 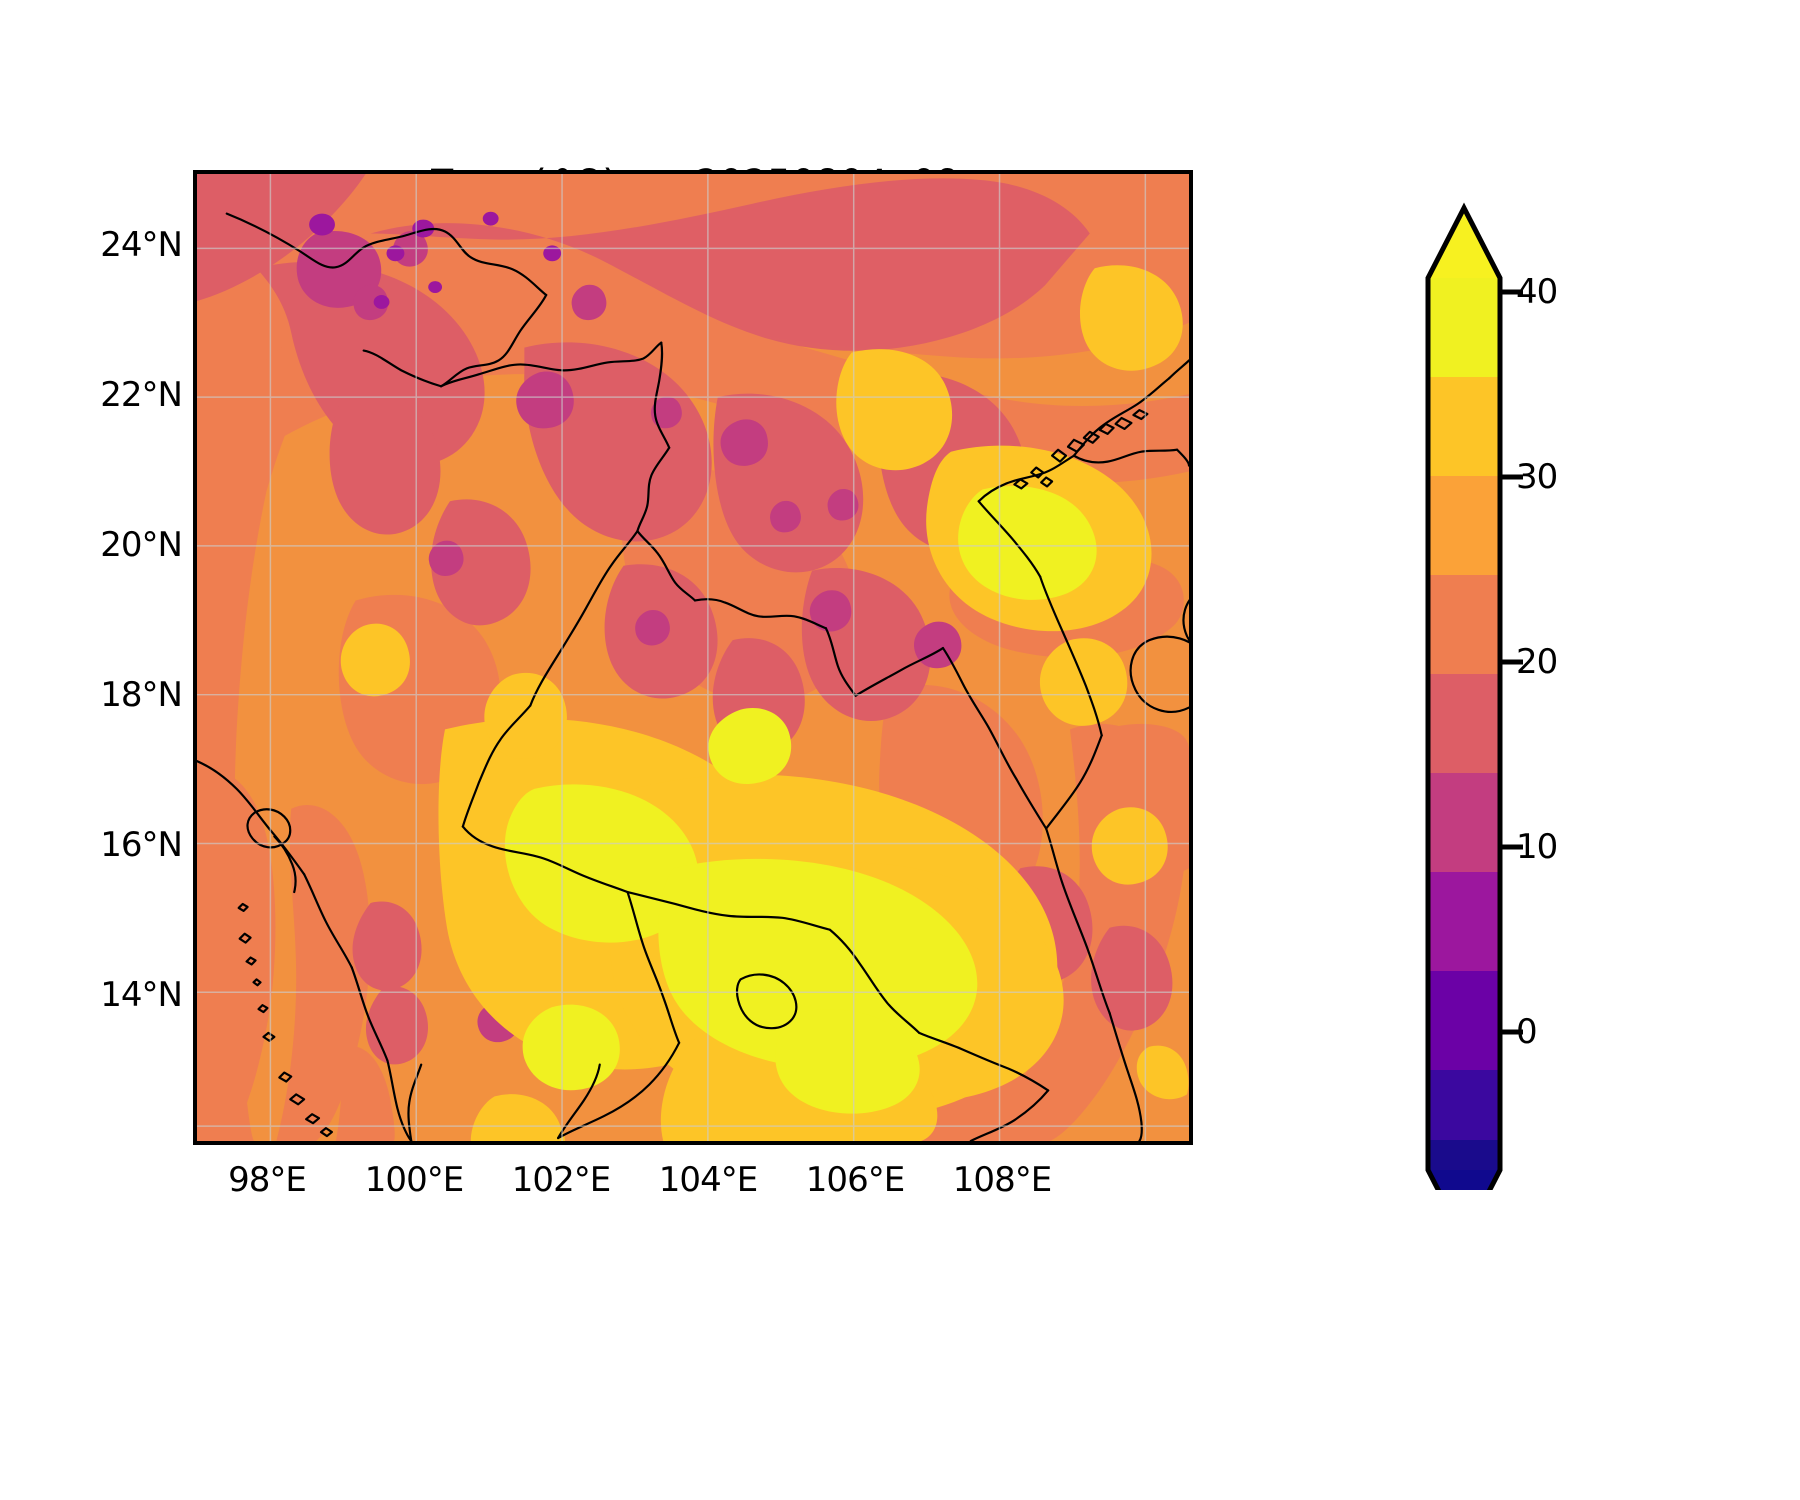 I want to click on colorbar-tick-label-20: 20, so click(x=1537, y=662).